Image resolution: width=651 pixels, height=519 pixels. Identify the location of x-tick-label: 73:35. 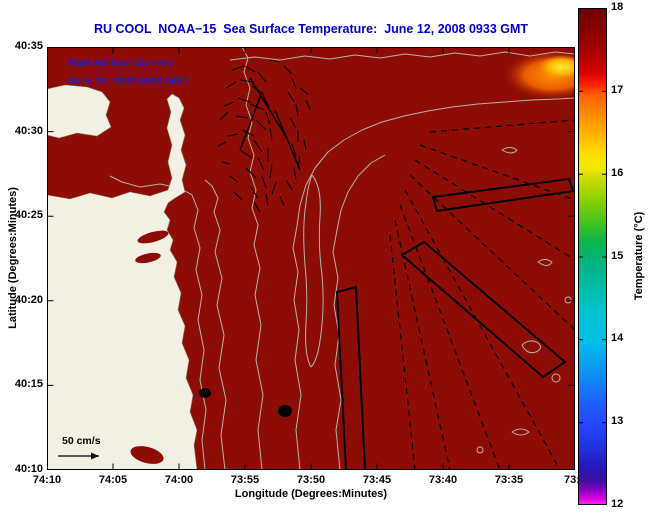
(509, 480).